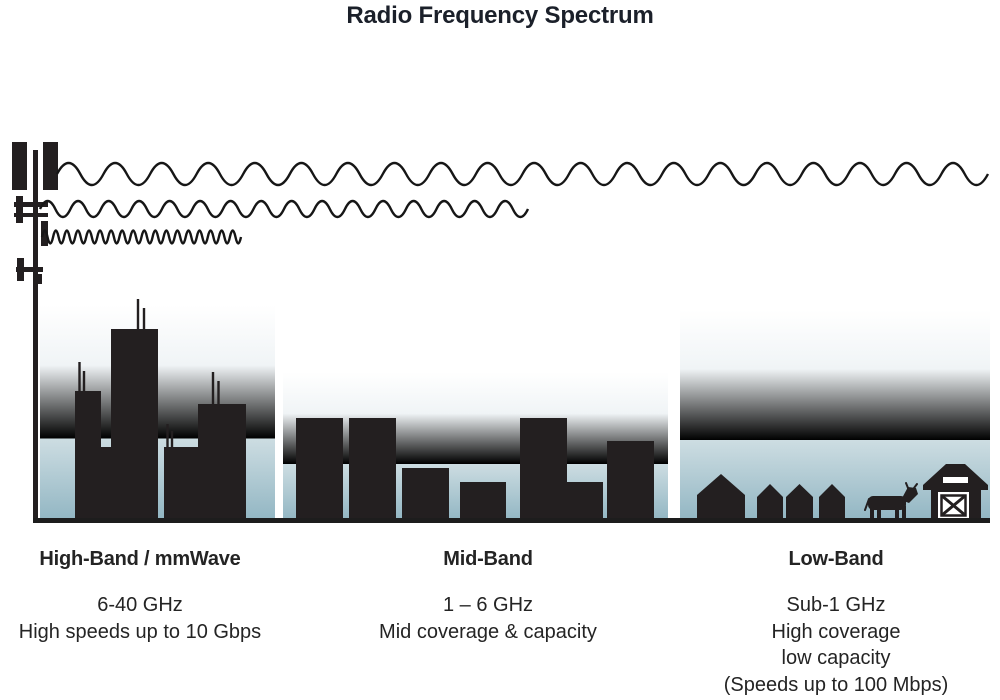  Describe the element at coordinates (140, 605) in the screenshot. I see `band-frequency: 6-40 GHz` at that location.